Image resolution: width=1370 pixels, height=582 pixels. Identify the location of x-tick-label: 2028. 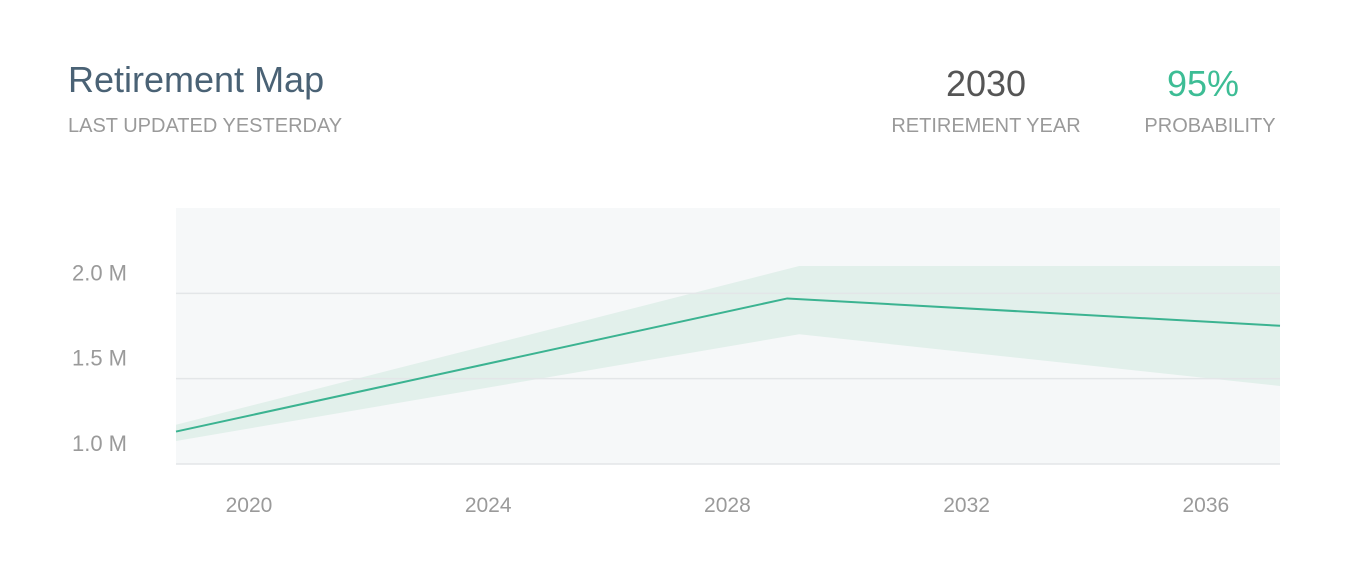
(727, 505).